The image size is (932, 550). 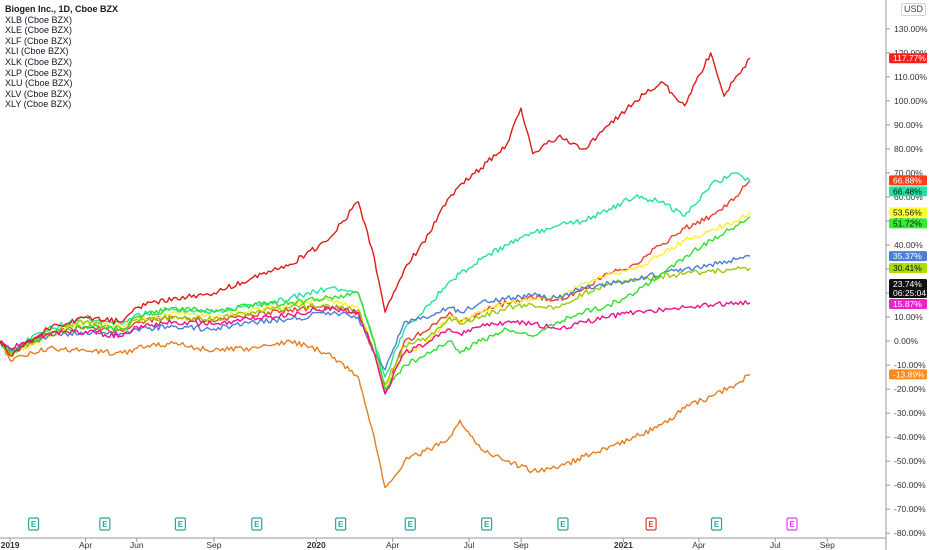 I want to click on legend-item-xlk: XLK (Cboe BZX), so click(x=39, y=61).